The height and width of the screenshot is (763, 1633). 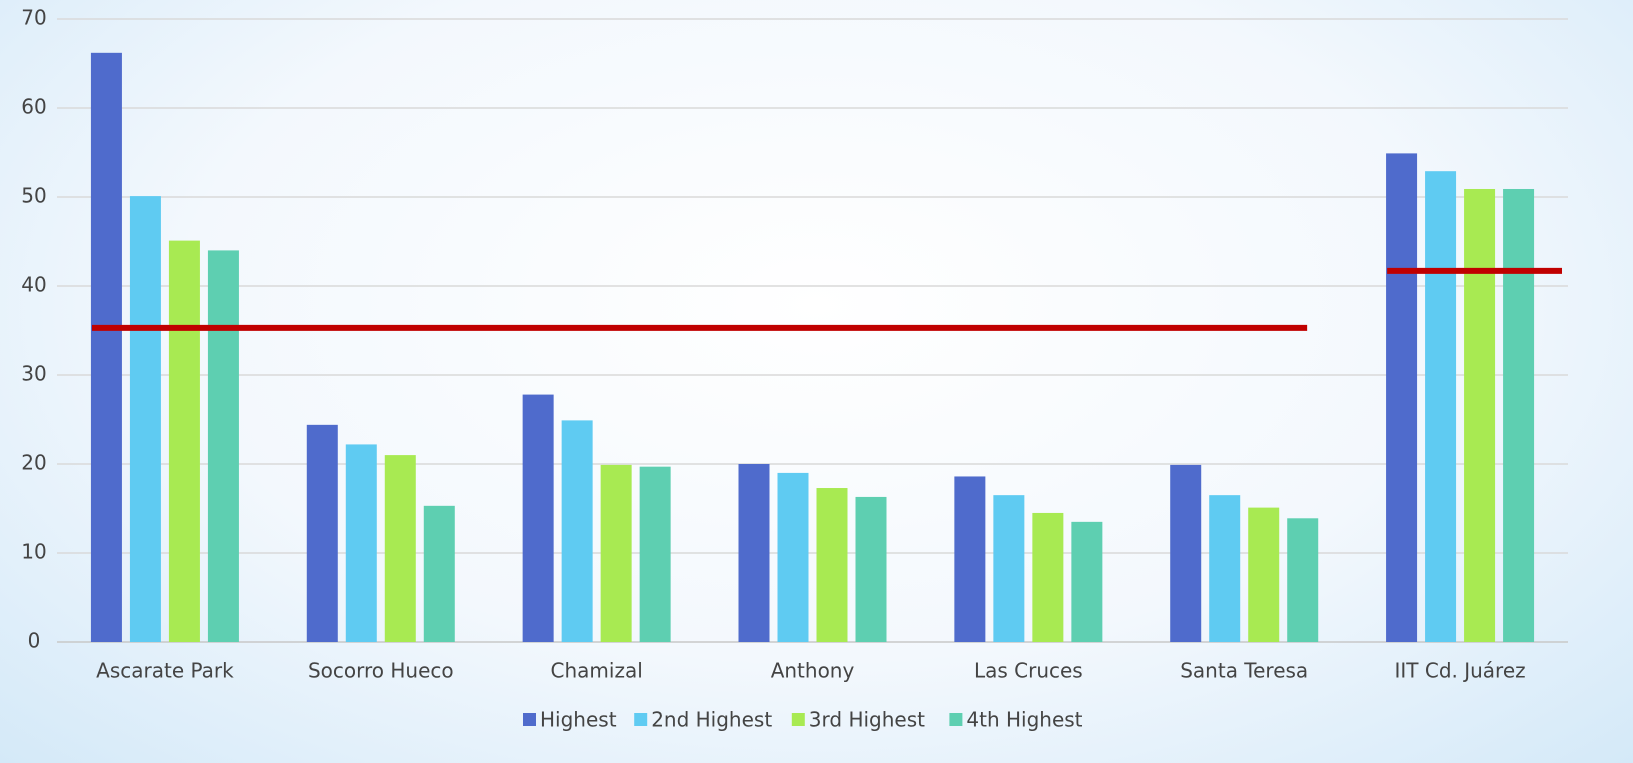 What do you see at coordinates (33, 463) in the screenshot?
I see `y-tick-label: 20` at bounding box center [33, 463].